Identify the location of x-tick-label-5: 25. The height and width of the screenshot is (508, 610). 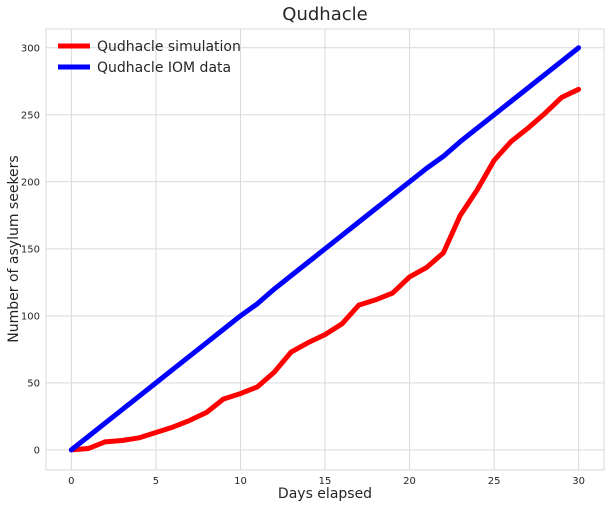
(494, 481).